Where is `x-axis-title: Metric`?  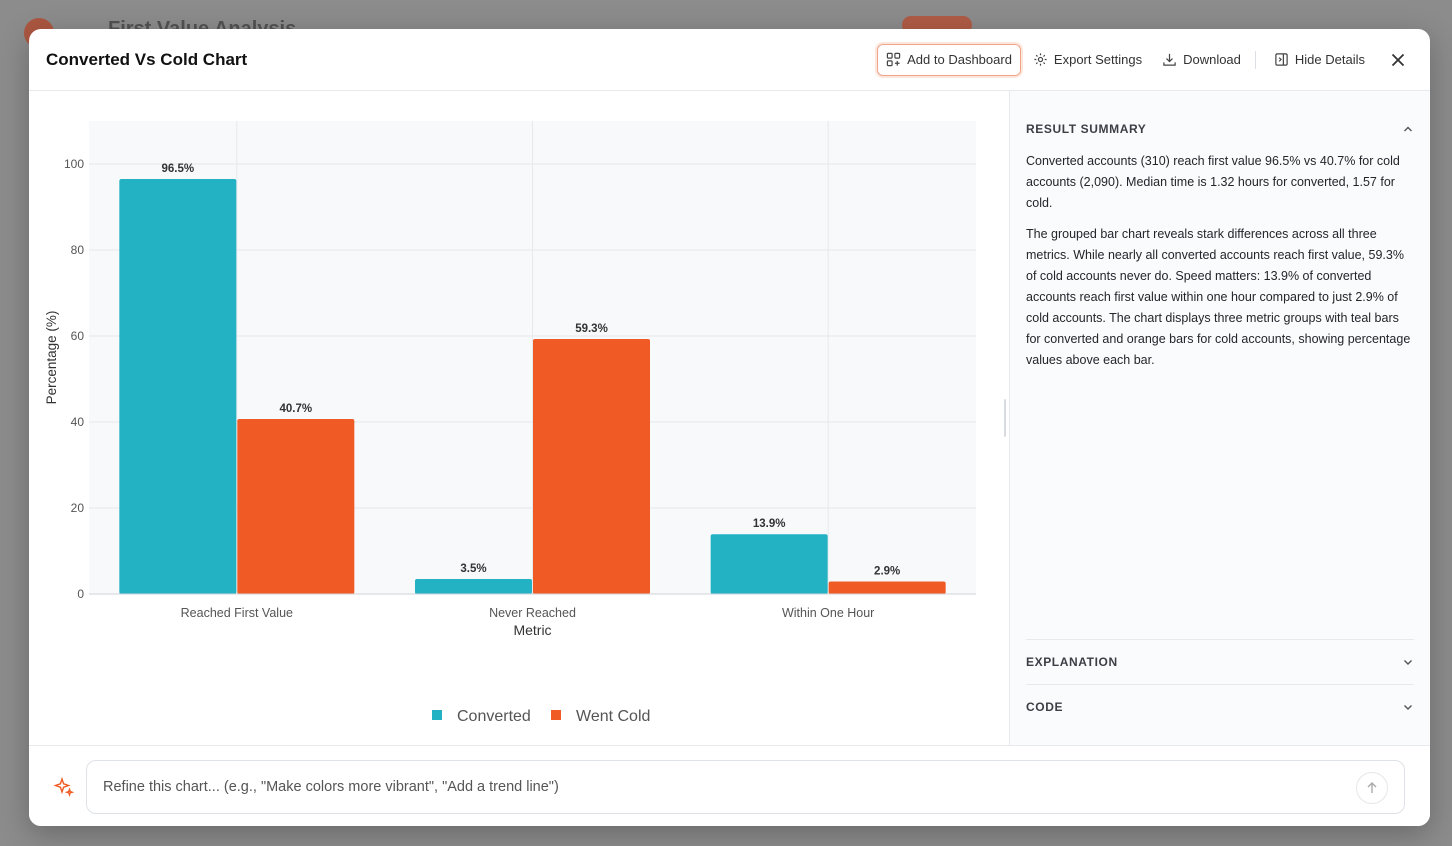
x-axis-title: Metric is located at coordinates (532, 630).